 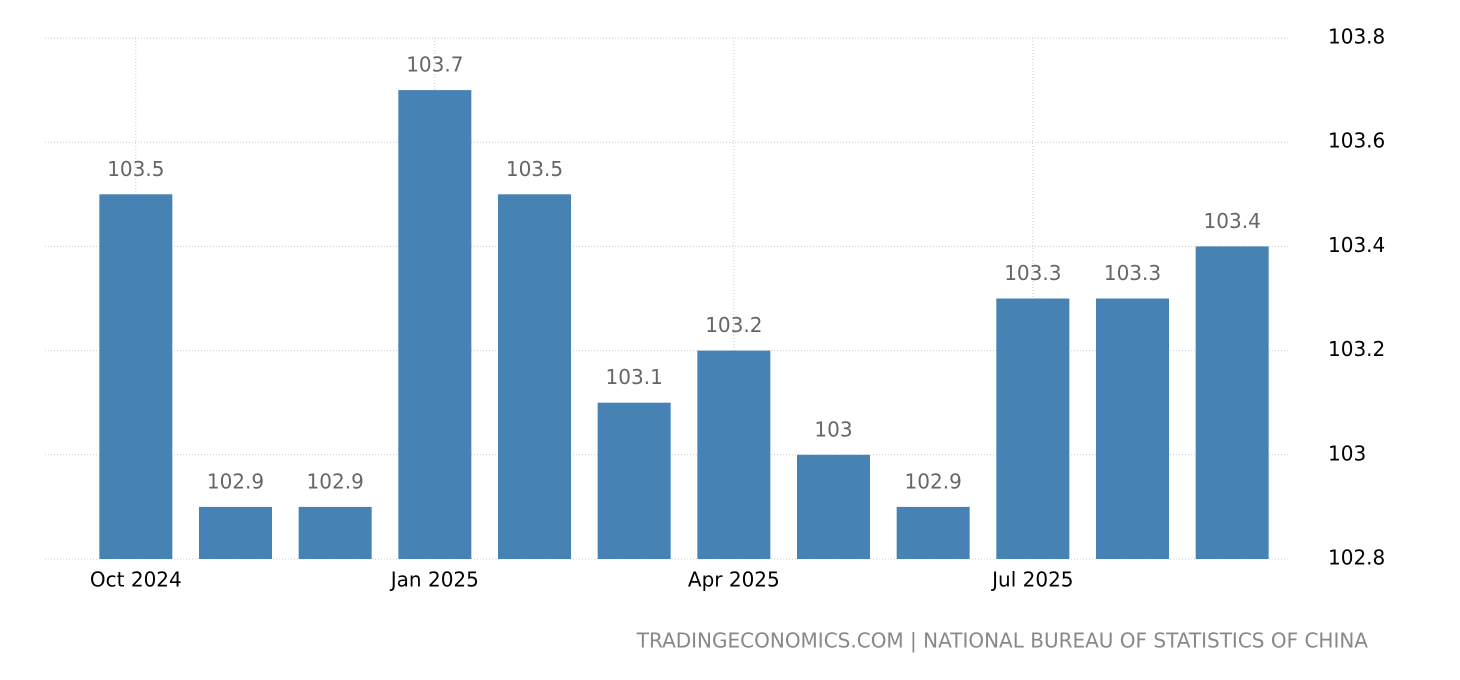 I want to click on x-tick-label: Jul 2025, so click(x=1031, y=580).